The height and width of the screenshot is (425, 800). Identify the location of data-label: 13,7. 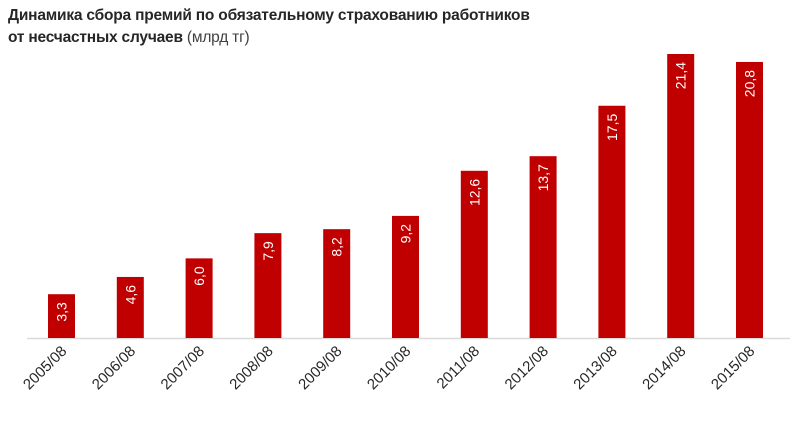
(543, 177).